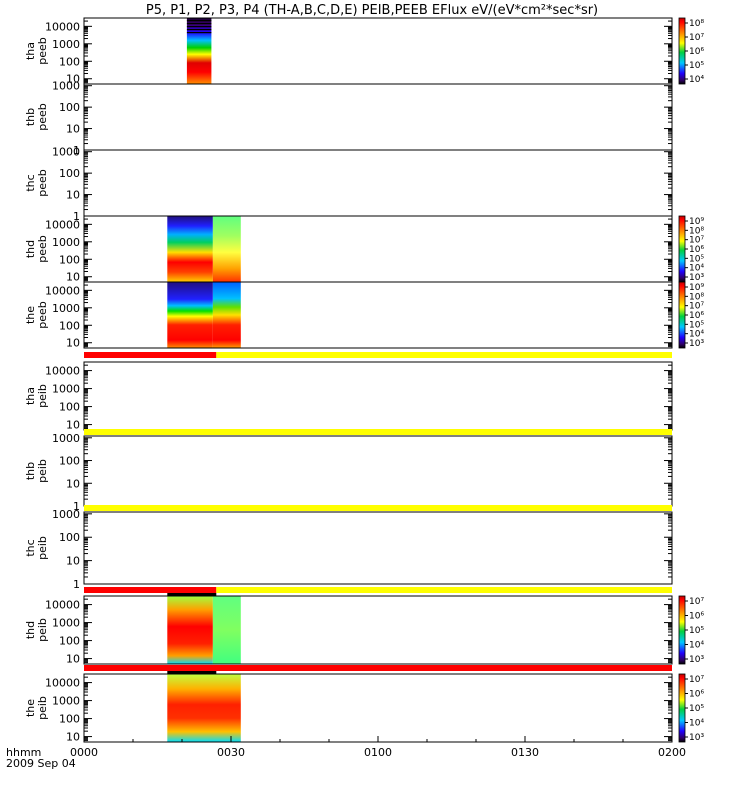  I want to click on x-axis: 0000 0030 0100 0130 0200, so click(378, 747).